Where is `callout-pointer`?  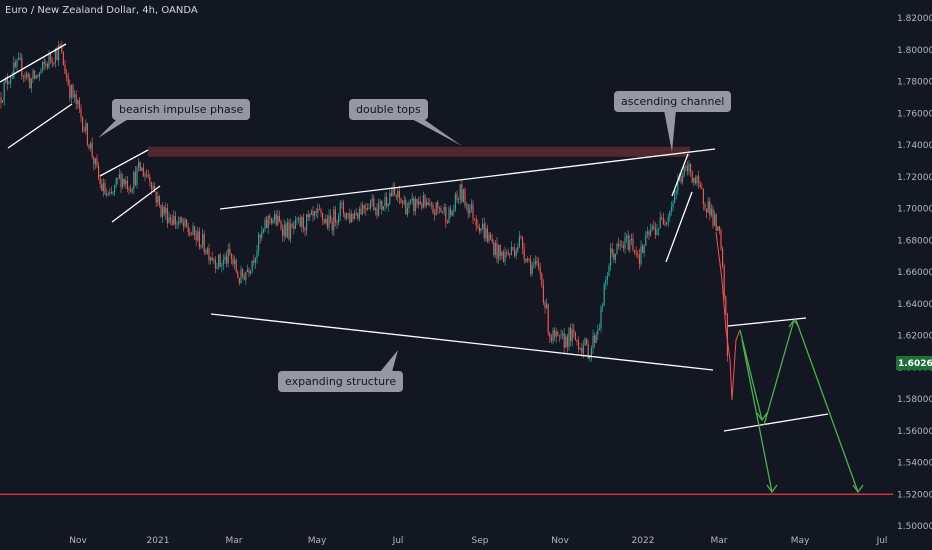 callout-pointer is located at coordinates (670, 131).